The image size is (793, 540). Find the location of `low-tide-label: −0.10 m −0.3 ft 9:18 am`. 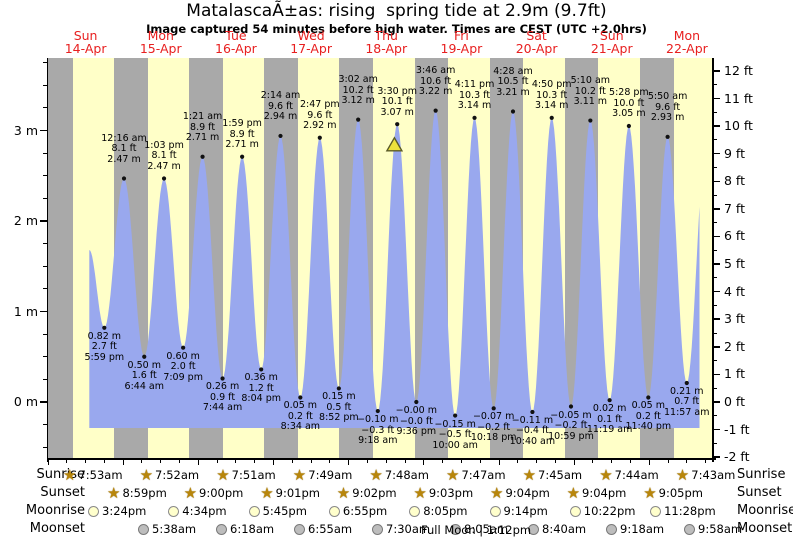

low-tide-label: −0.10 m −0.3 ft 9:18 am is located at coordinates (378, 430).